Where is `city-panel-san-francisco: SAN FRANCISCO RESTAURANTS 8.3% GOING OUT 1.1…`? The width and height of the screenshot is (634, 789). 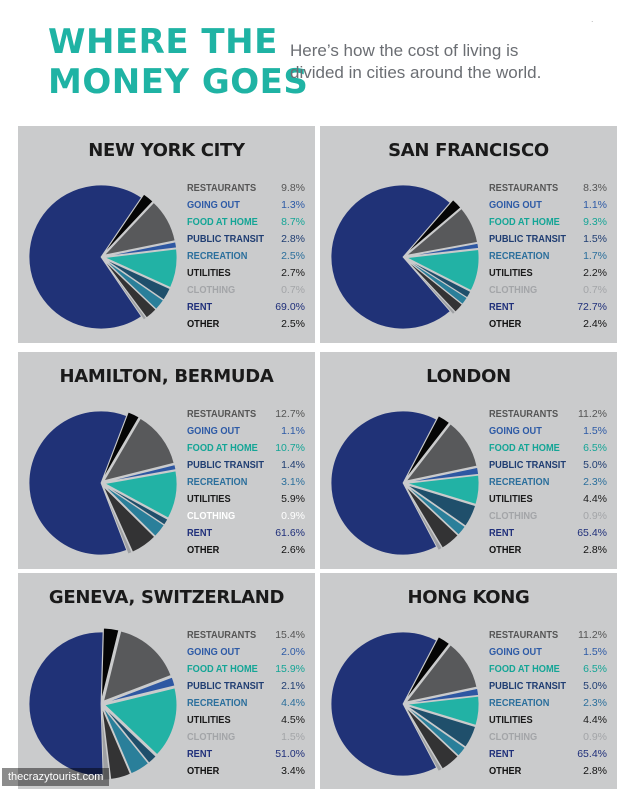 city-panel-san-francisco: SAN FRANCISCO RESTAURANTS 8.3% GOING OUT 1.1… is located at coordinates (468, 234).